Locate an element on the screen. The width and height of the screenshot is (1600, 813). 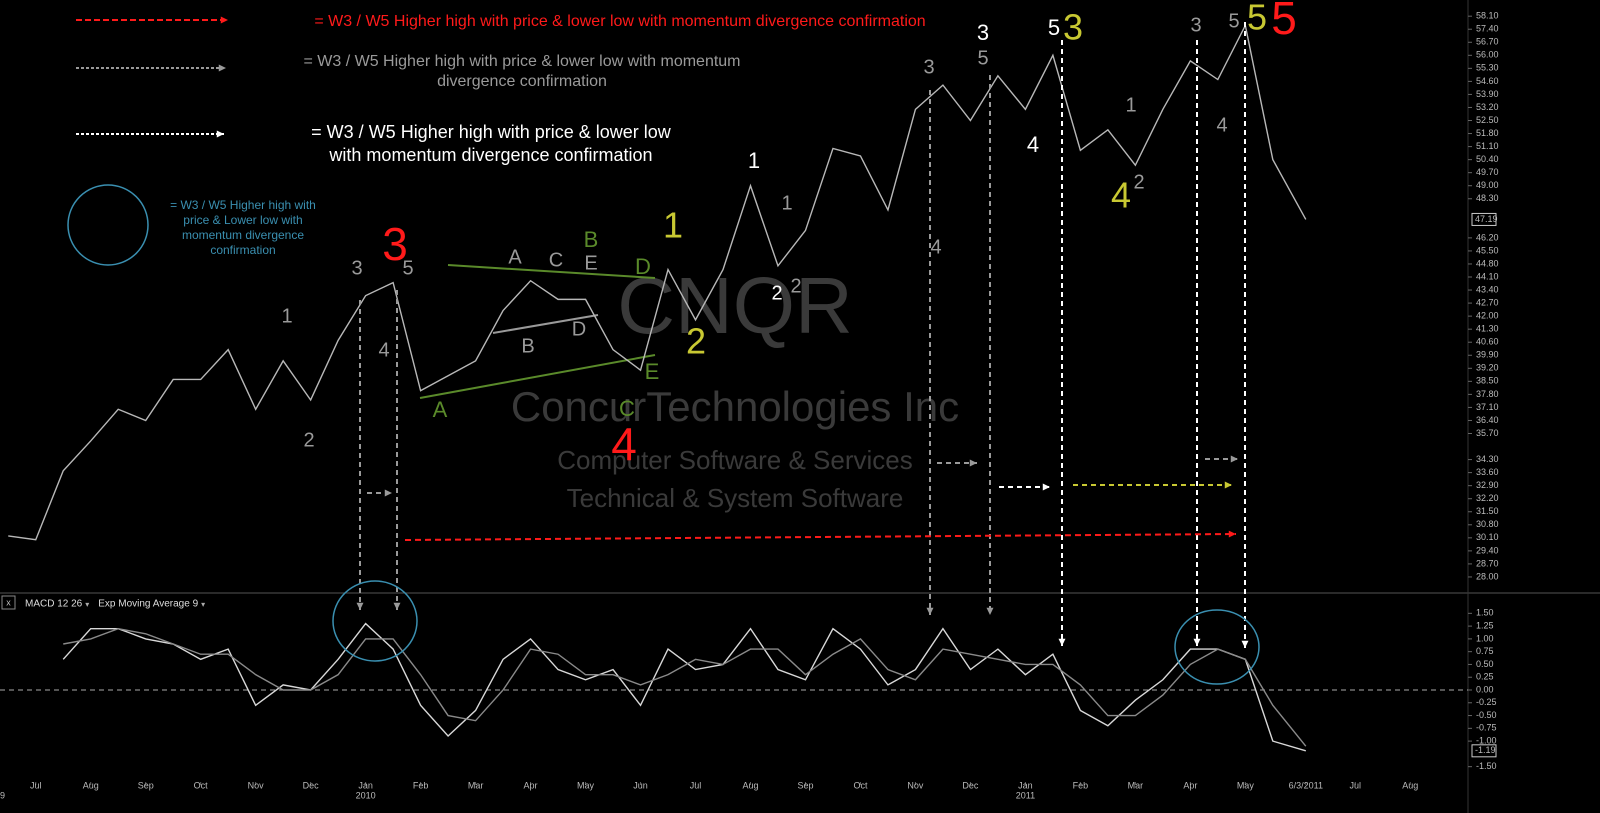
last-value-label: 47.19 is located at coordinates (1486, 219).